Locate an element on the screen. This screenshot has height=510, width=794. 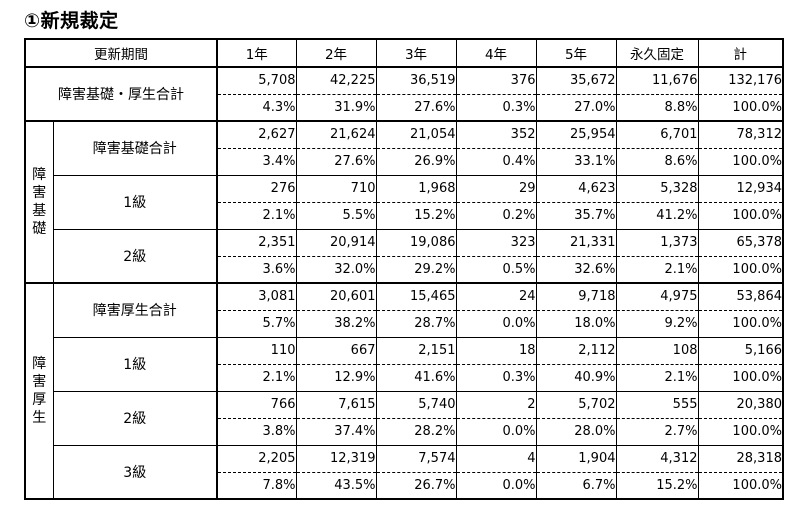
count-cell: 24 is located at coordinates (496, 296).